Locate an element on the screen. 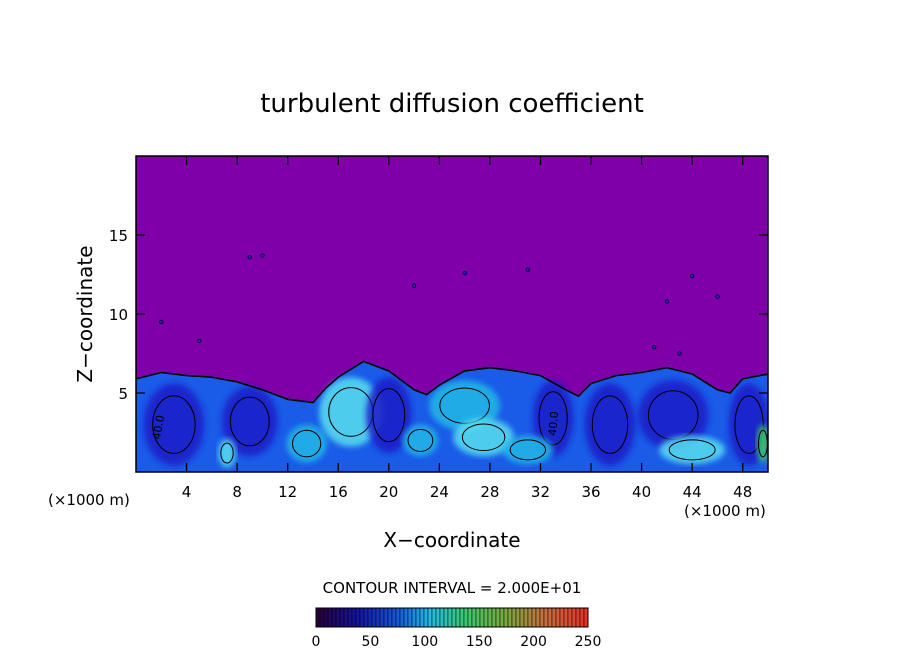  x-tick-label-40: 40 is located at coordinates (641, 492).